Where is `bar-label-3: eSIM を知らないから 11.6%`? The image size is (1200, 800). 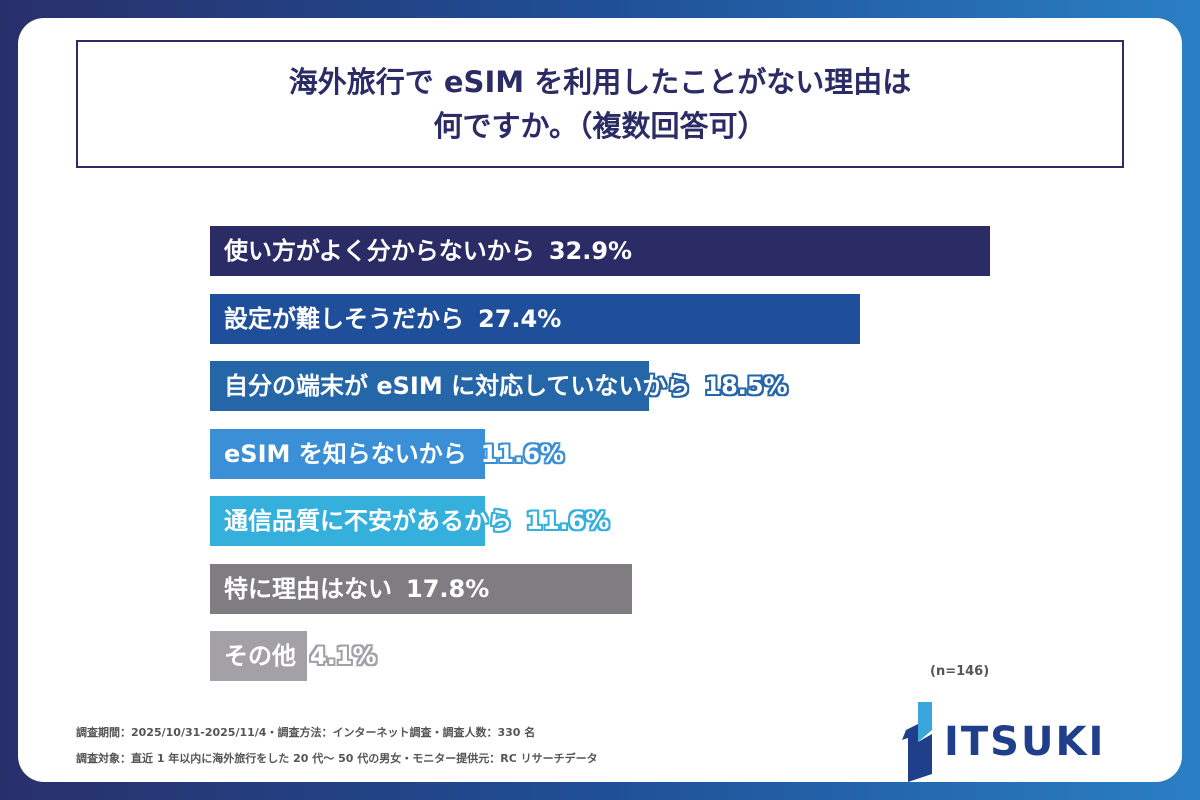
bar-label-3: eSIM を知らないから 11.6% is located at coordinates (394, 454).